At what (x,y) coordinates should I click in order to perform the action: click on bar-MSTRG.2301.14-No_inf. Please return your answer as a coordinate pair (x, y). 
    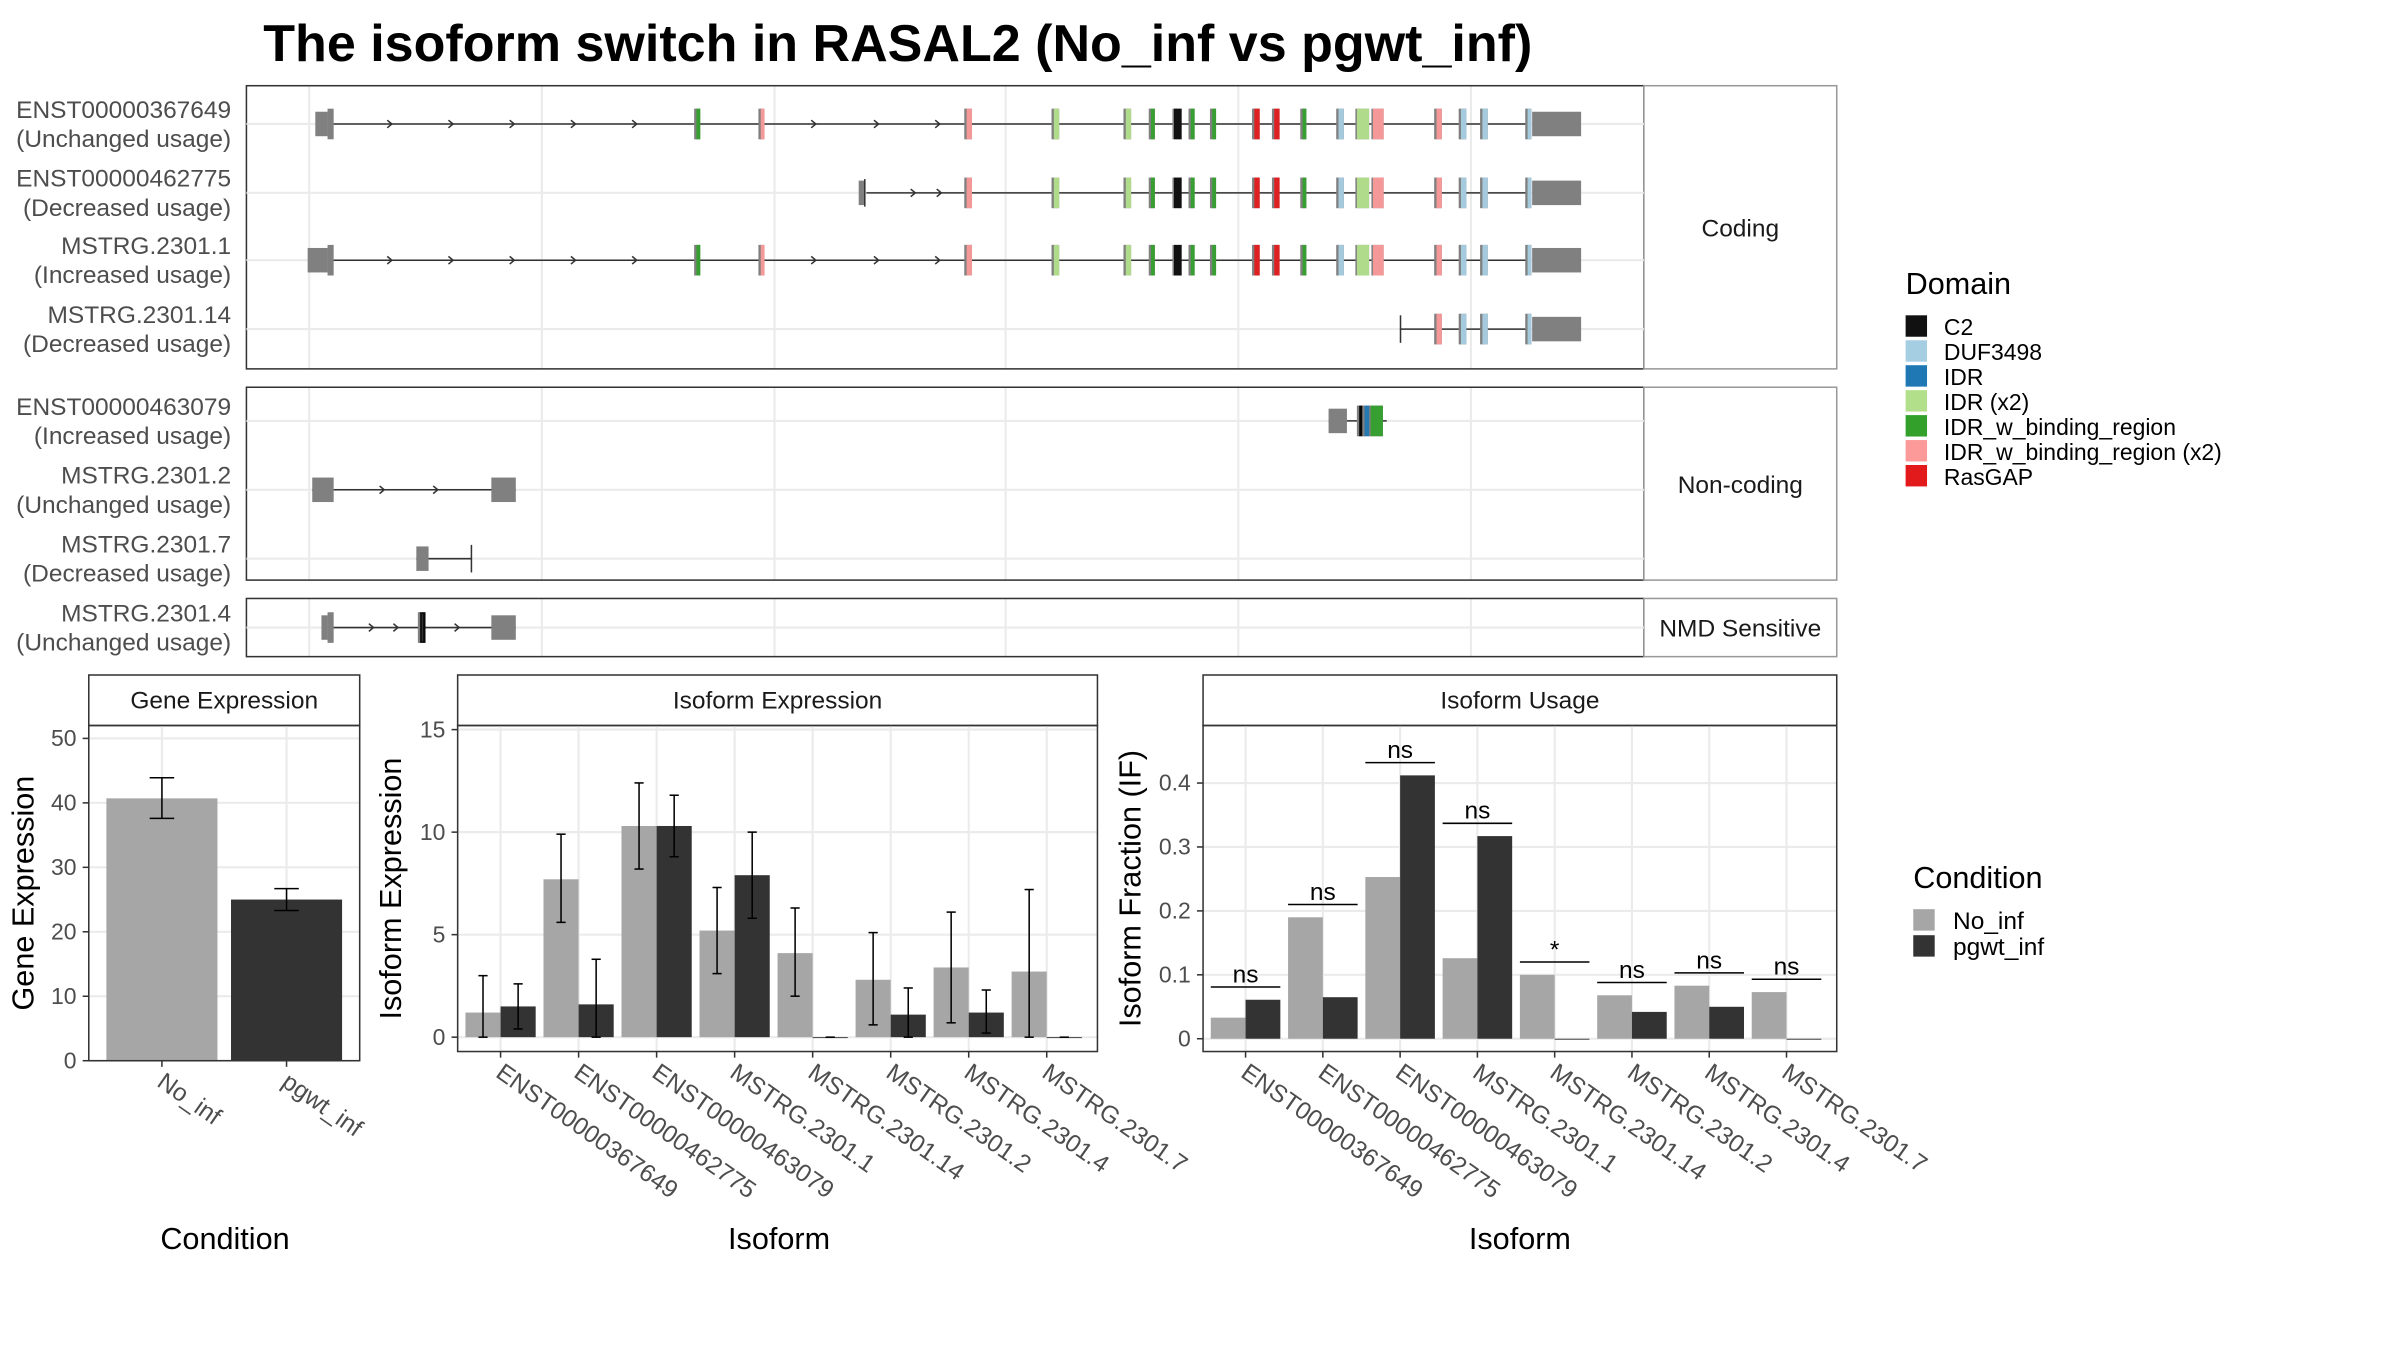
    Looking at the image, I should click on (1537, 1006).